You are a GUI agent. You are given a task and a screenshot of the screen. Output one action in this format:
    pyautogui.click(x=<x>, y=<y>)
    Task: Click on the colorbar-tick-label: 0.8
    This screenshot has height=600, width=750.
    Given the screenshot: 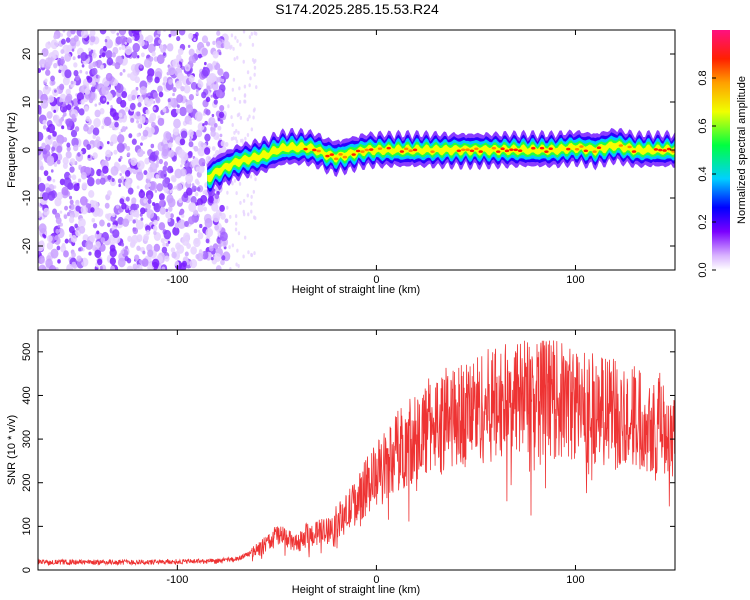 What is the action you would take?
    pyautogui.click(x=703, y=77)
    